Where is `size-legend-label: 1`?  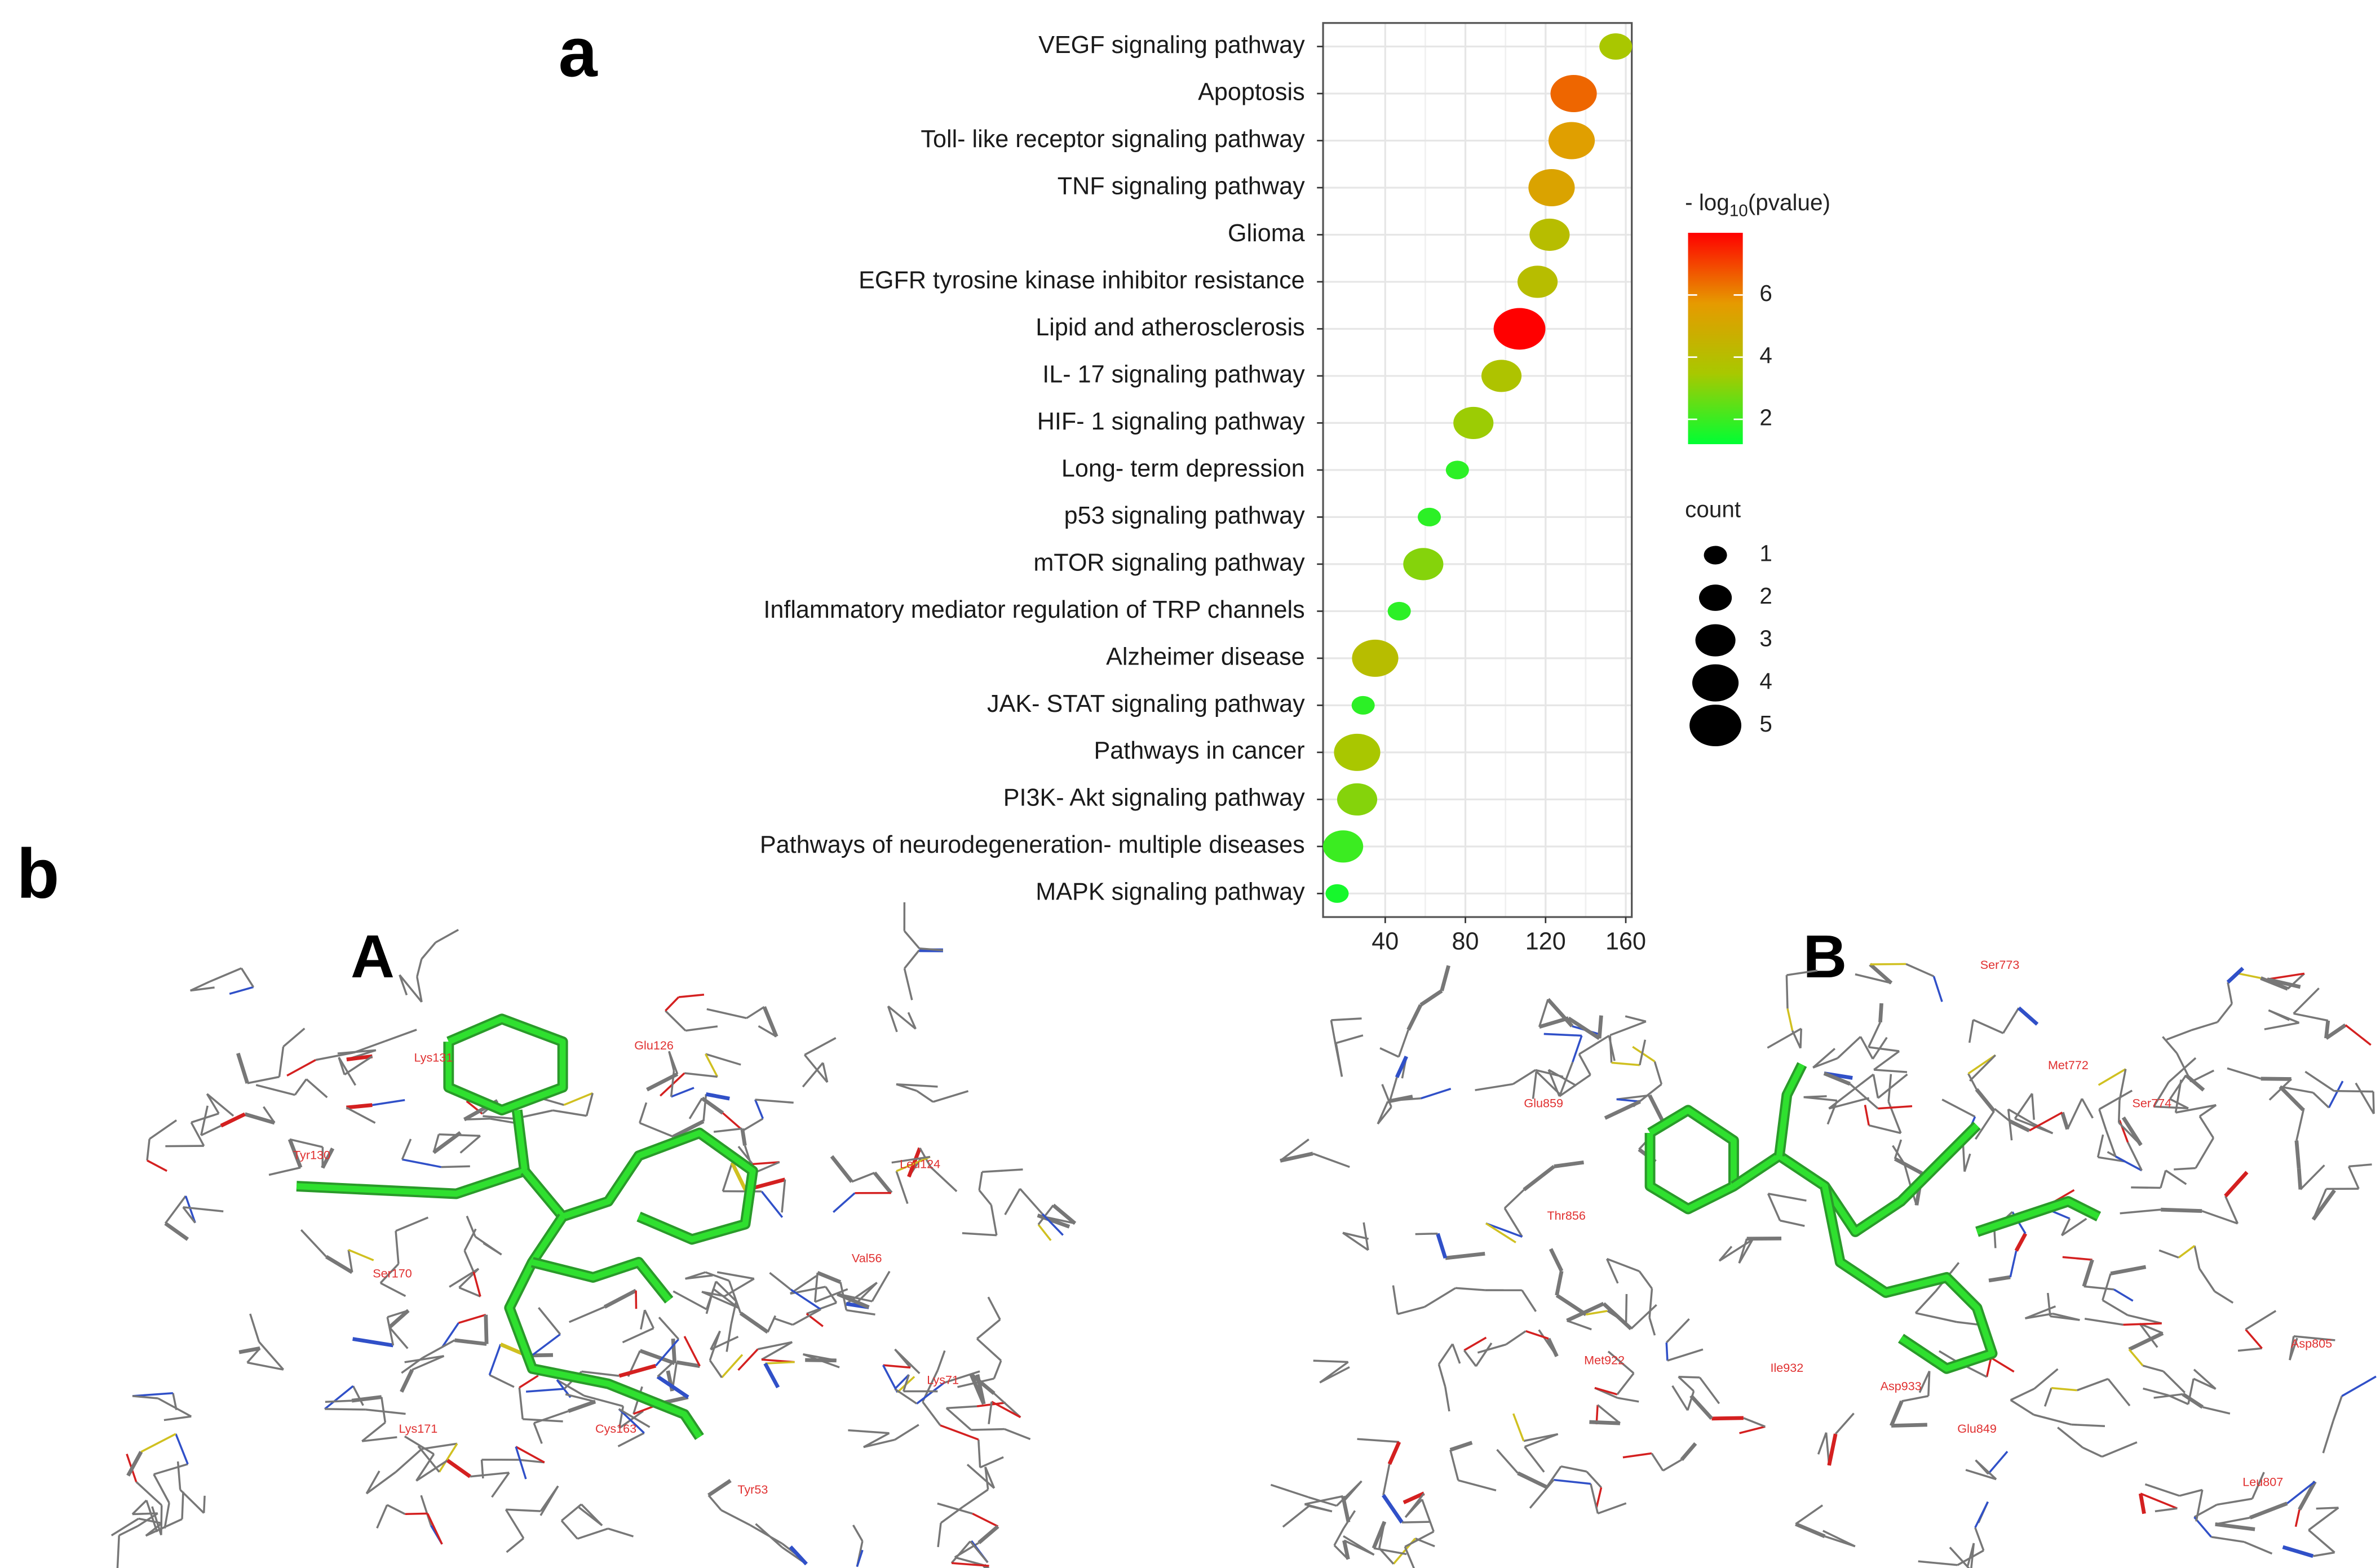 size-legend-label: 1 is located at coordinates (1765, 553).